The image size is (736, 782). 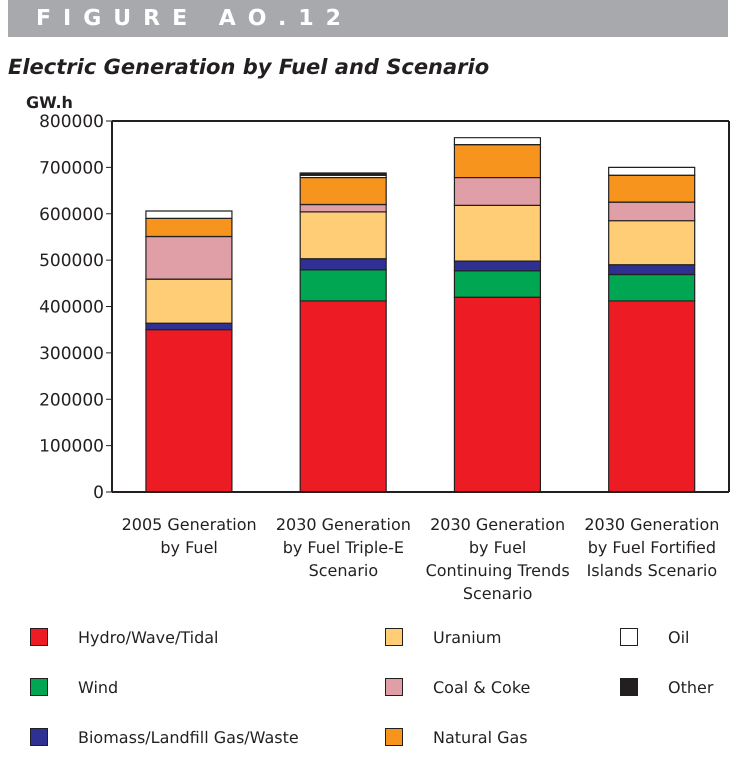 I want to click on x-tick-label: 2030 Generation by Fuel Continuing Trends Scenario, so click(x=498, y=559).